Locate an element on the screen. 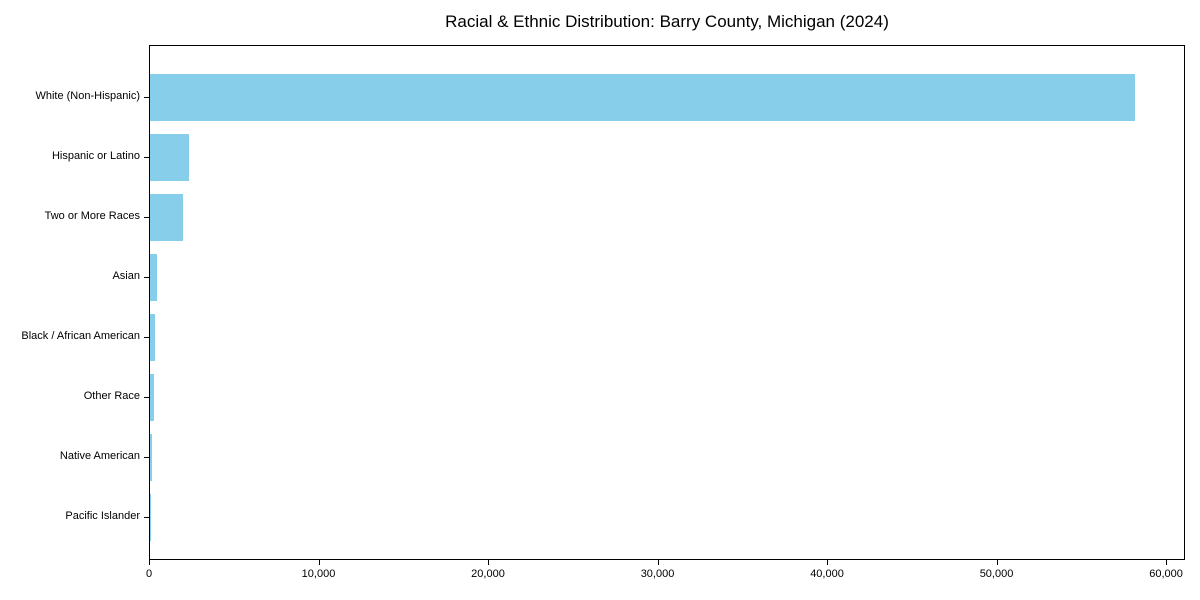 This screenshot has height=600, width=1200. y-tick-asian is located at coordinates (146, 277).